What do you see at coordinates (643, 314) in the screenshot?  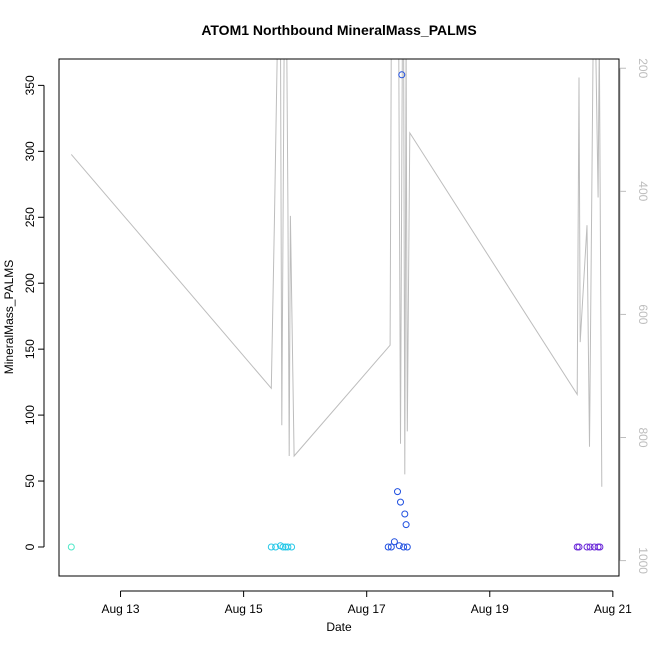 I see `right-tick-label: 600` at bounding box center [643, 314].